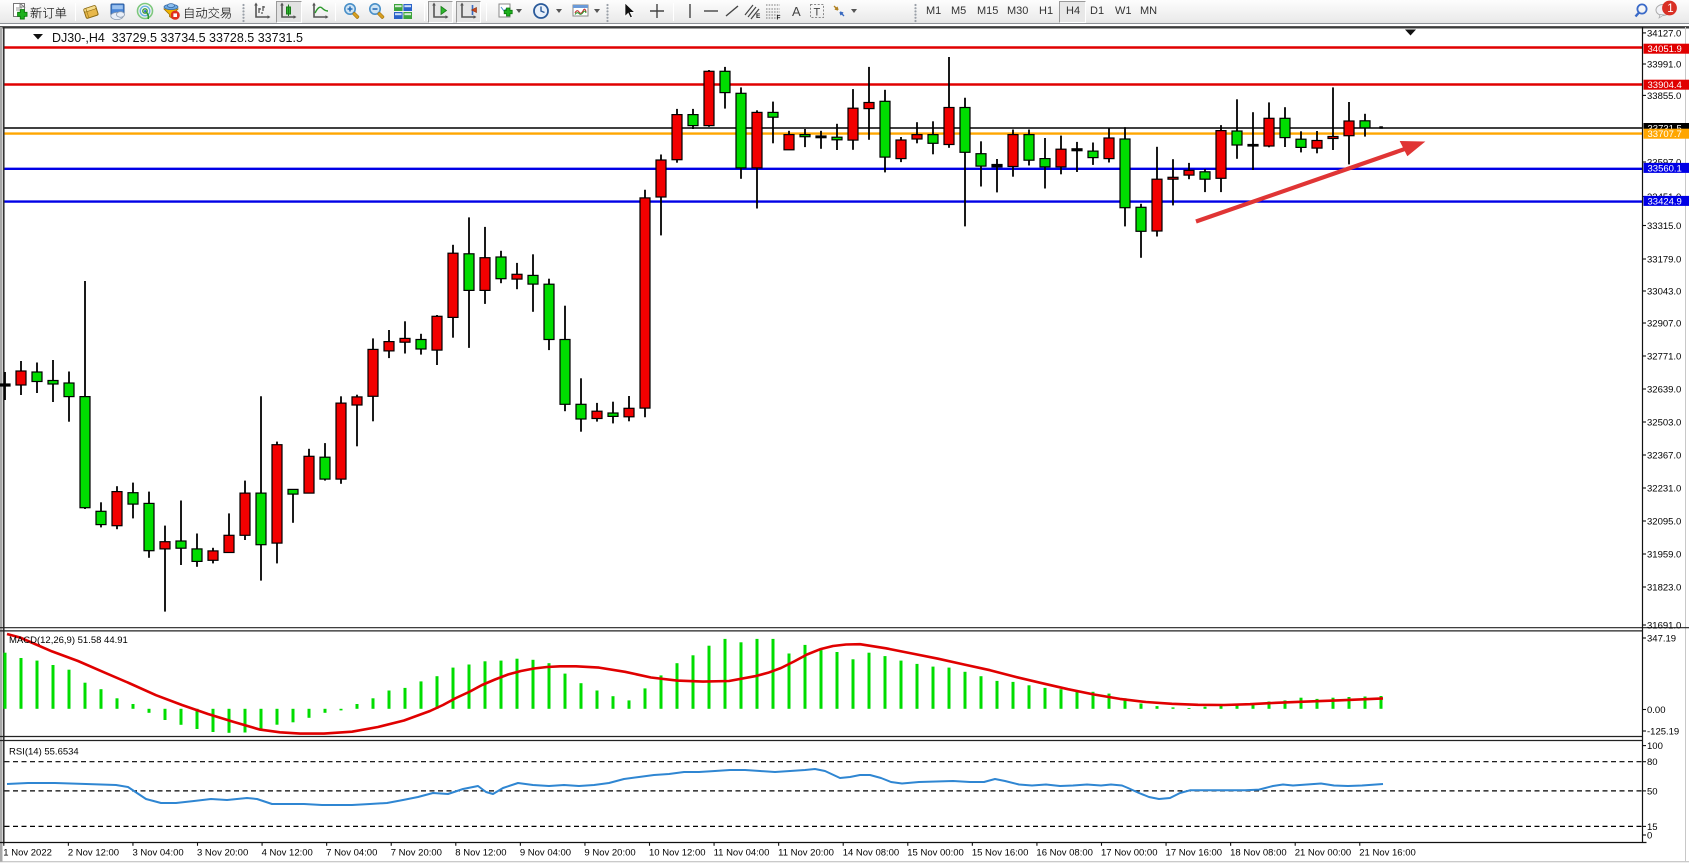 This screenshot has height=865, width=1689. Describe the element at coordinates (817, 13) in the screenshot. I see `svg-text: T` at that location.